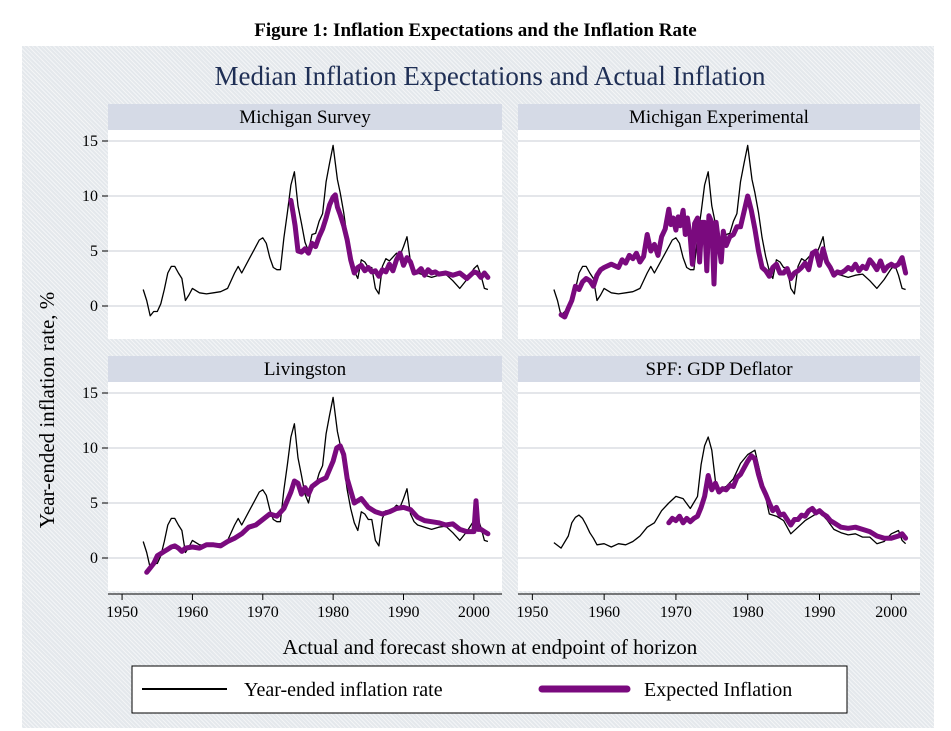 Image resolution: width=951 pixels, height=731 pixels. I want to click on panel-michigan-experimental: Michigan Experimental, so click(719, 221).